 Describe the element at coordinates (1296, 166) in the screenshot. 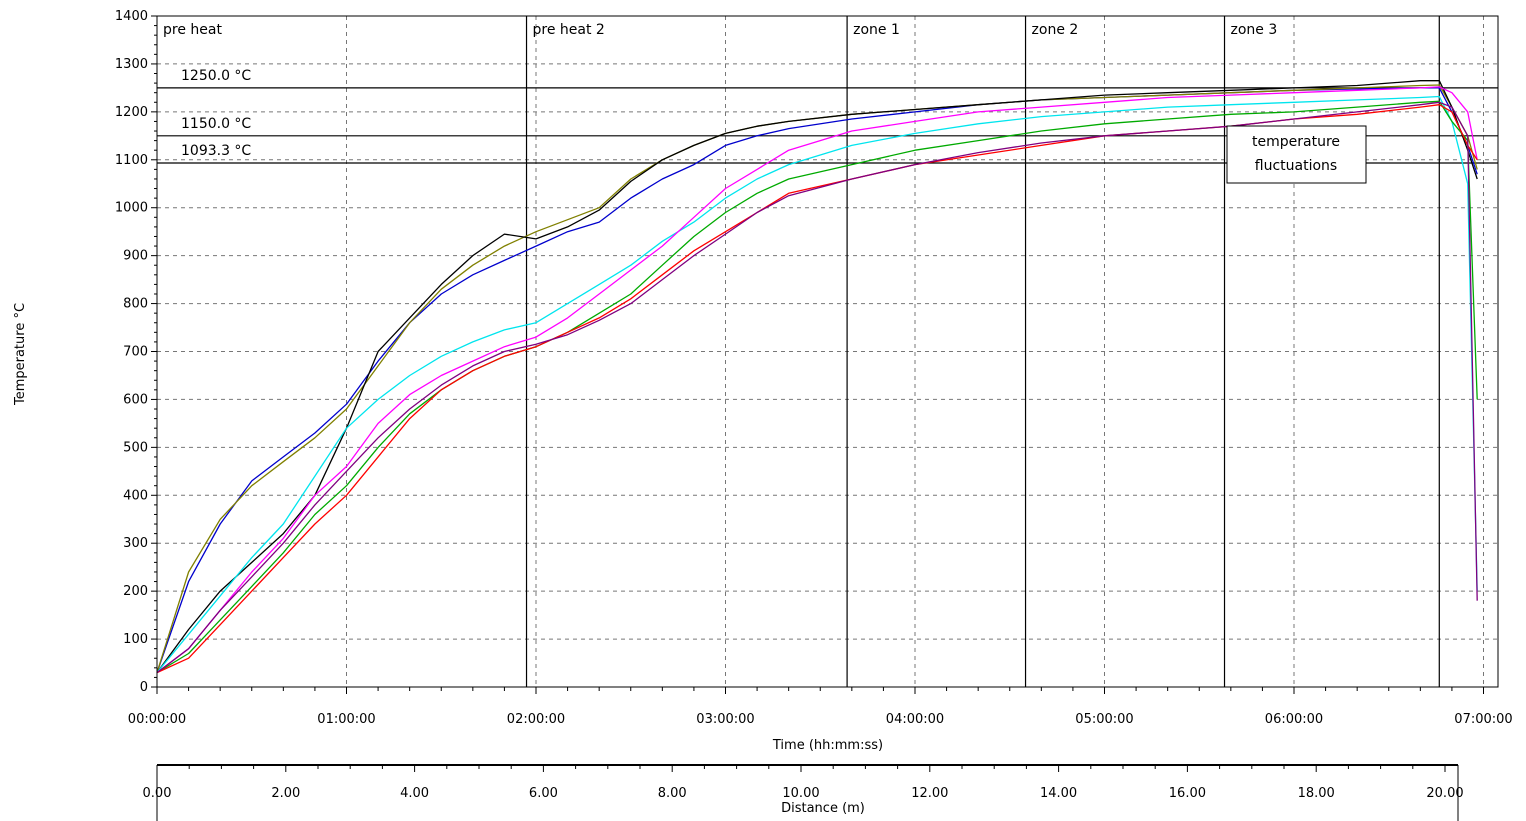

I see `annotation-text-line-2: fluctuations` at that location.